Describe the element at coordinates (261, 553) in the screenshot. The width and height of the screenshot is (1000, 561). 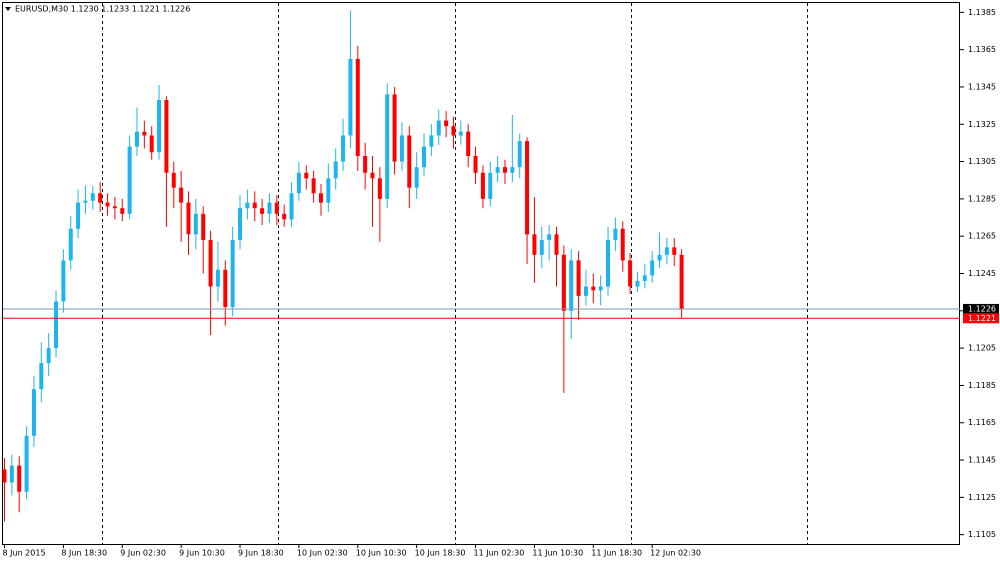
I see `x-tick-label: 9 Jun 18:30` at that location.